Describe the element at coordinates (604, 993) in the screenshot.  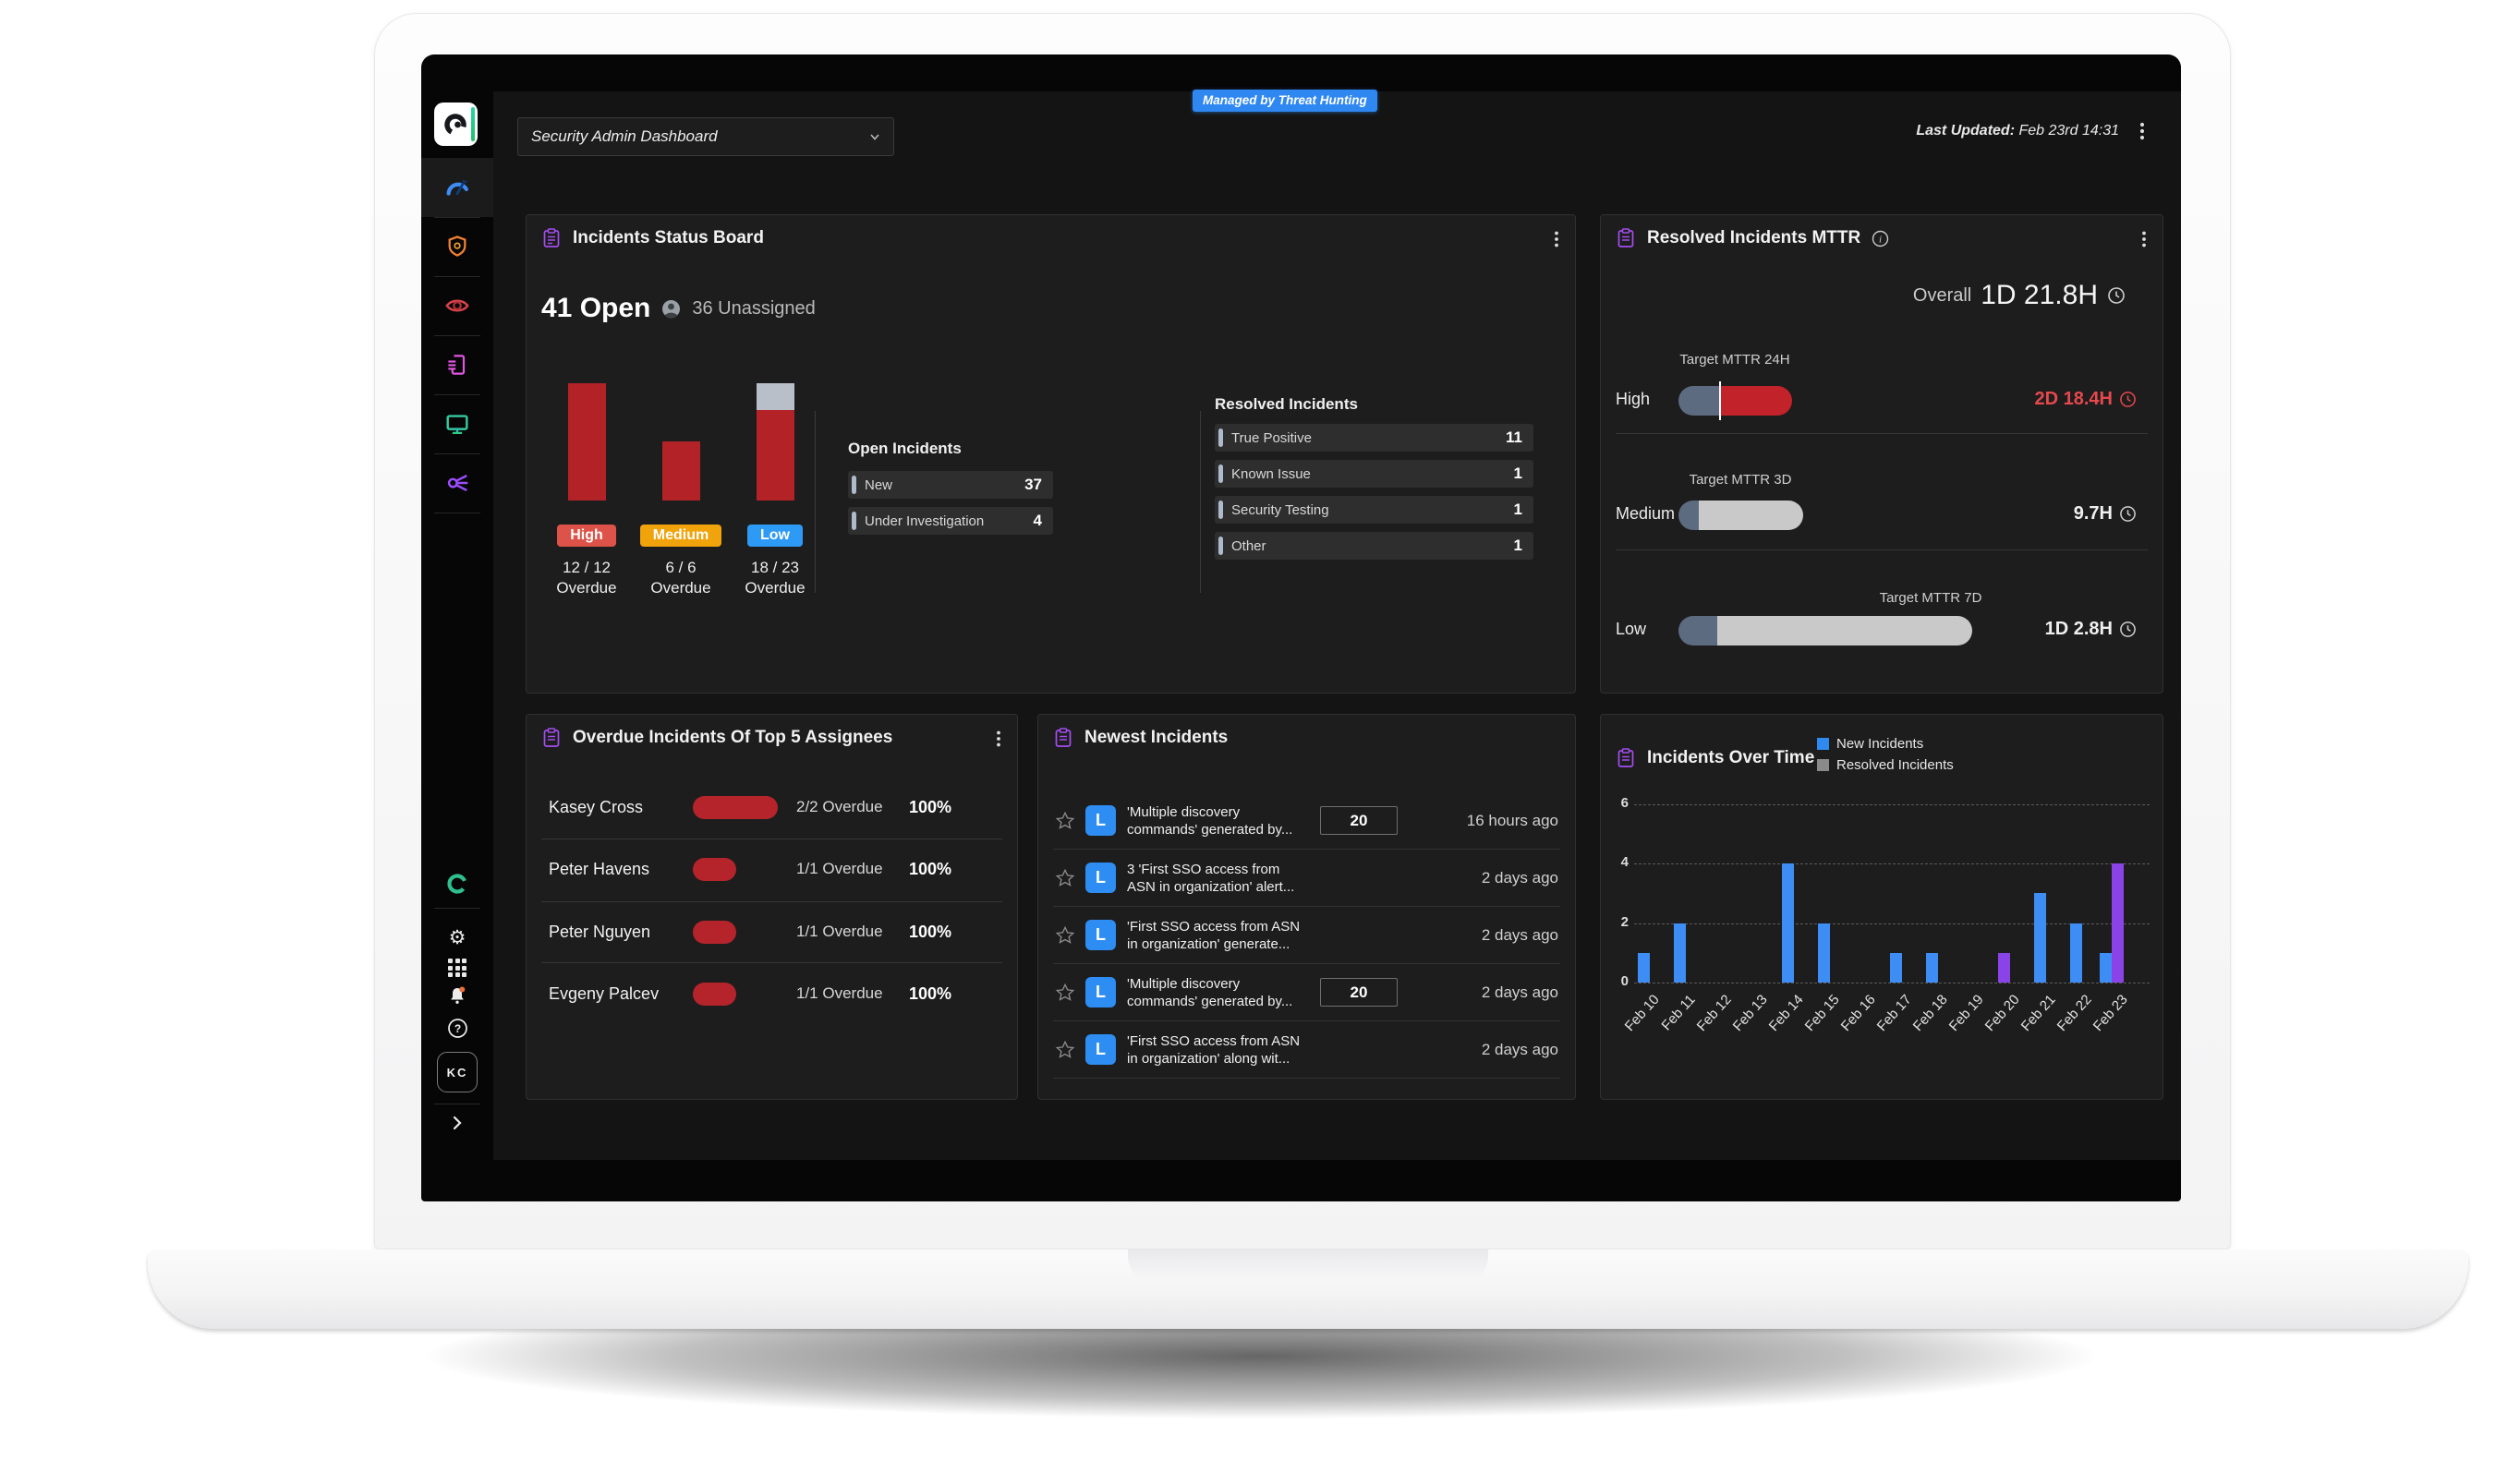
I see `assignee-name: Evgeny Palcev` at that location.